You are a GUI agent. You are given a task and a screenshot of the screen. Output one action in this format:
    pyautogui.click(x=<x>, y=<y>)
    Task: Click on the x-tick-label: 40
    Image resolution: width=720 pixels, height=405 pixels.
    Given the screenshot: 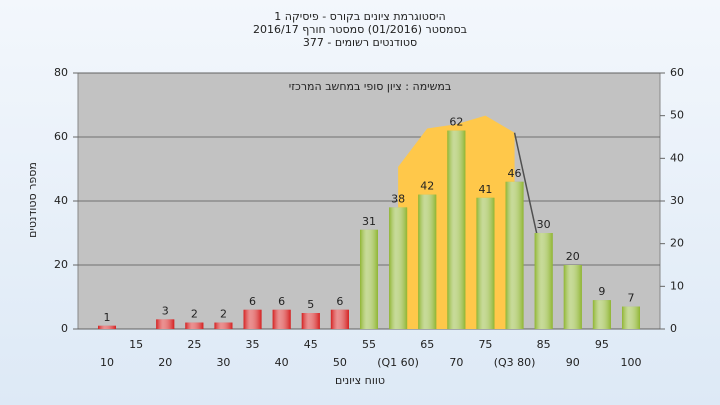 What is the action you would take?
    pyautogui.click(x=282, y=362)
    